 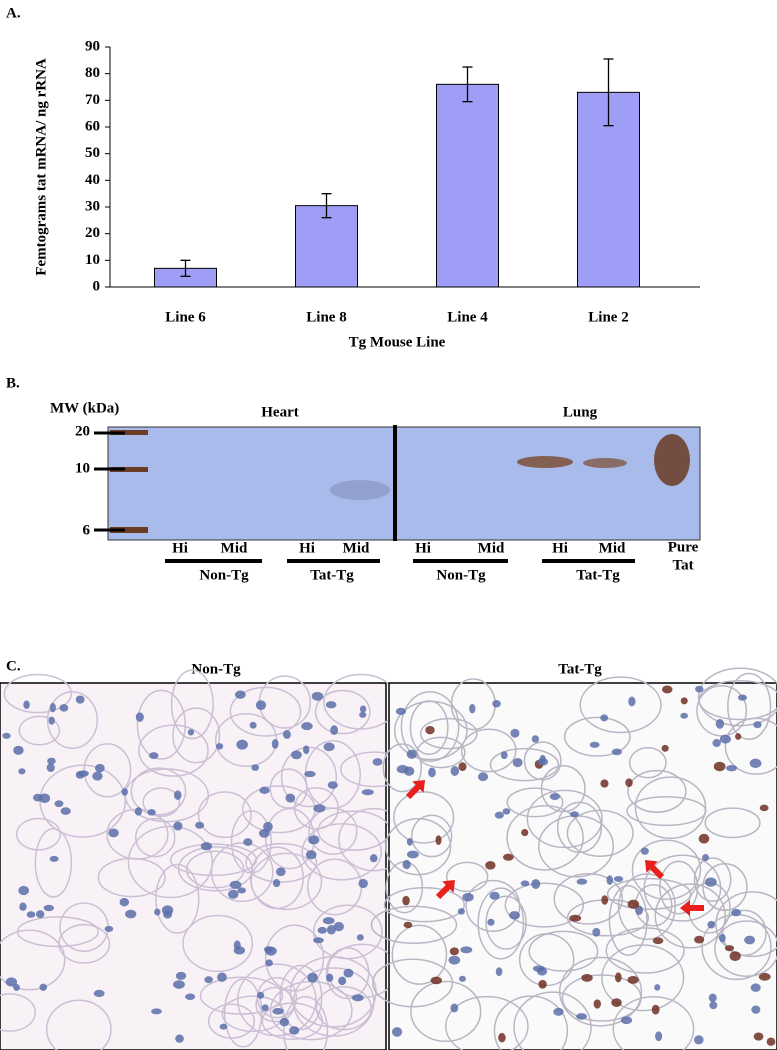 What do you see at coordinates (84, 408) in the screenshot?
I see `mw-label: MW (kDa)` at bounding box center [84, 408].